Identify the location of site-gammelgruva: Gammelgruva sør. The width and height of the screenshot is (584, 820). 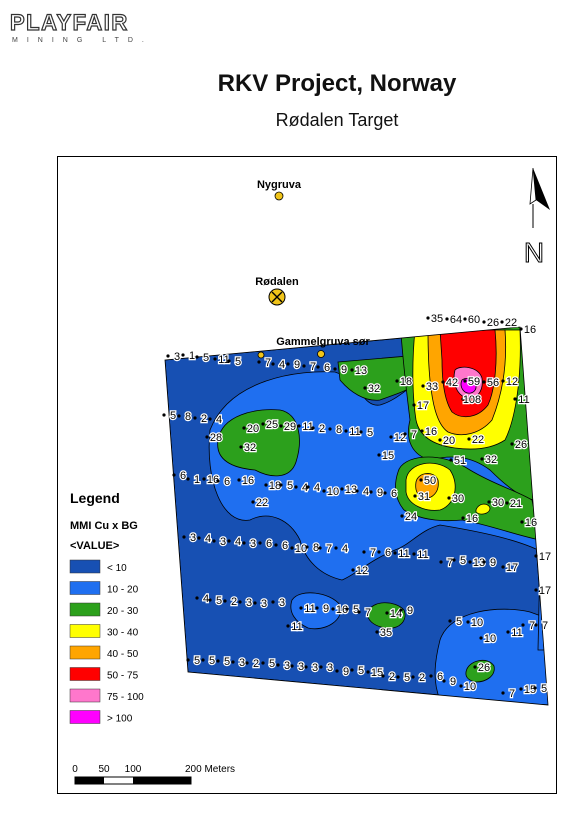
(313, 347).